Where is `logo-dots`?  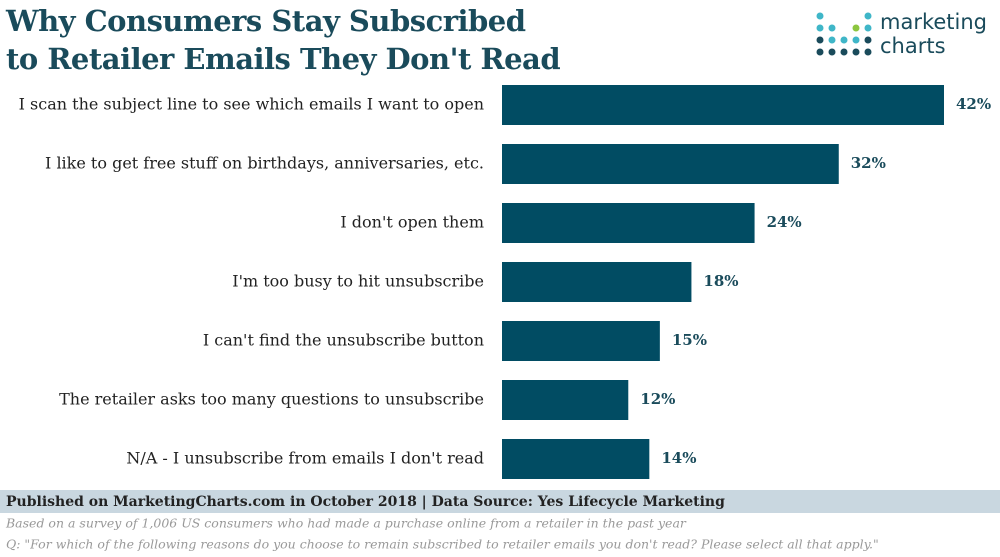 logo-dots is located at coordinates (844, 34).